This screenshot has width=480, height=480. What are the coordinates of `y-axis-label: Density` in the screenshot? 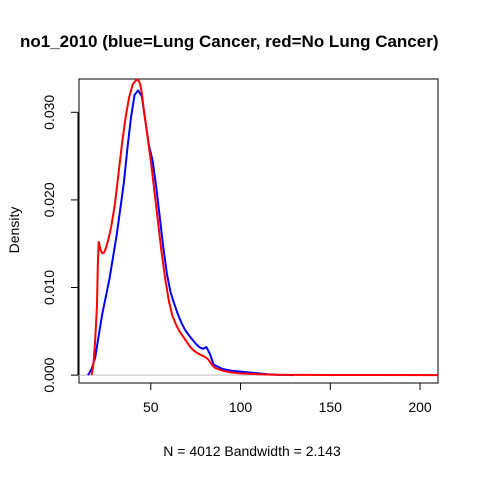 It's located at (14, 230).